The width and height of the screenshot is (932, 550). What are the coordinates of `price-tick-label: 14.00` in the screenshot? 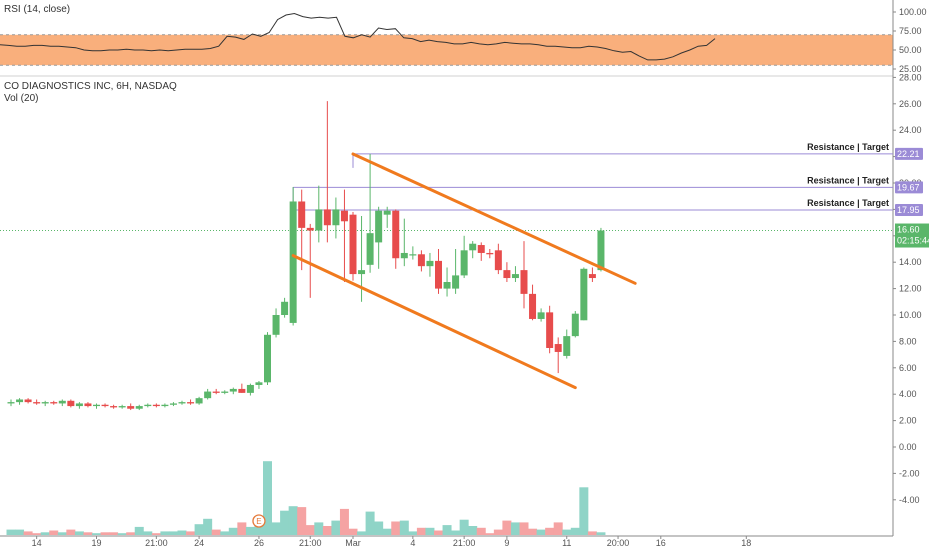 It's located at (910, 262).